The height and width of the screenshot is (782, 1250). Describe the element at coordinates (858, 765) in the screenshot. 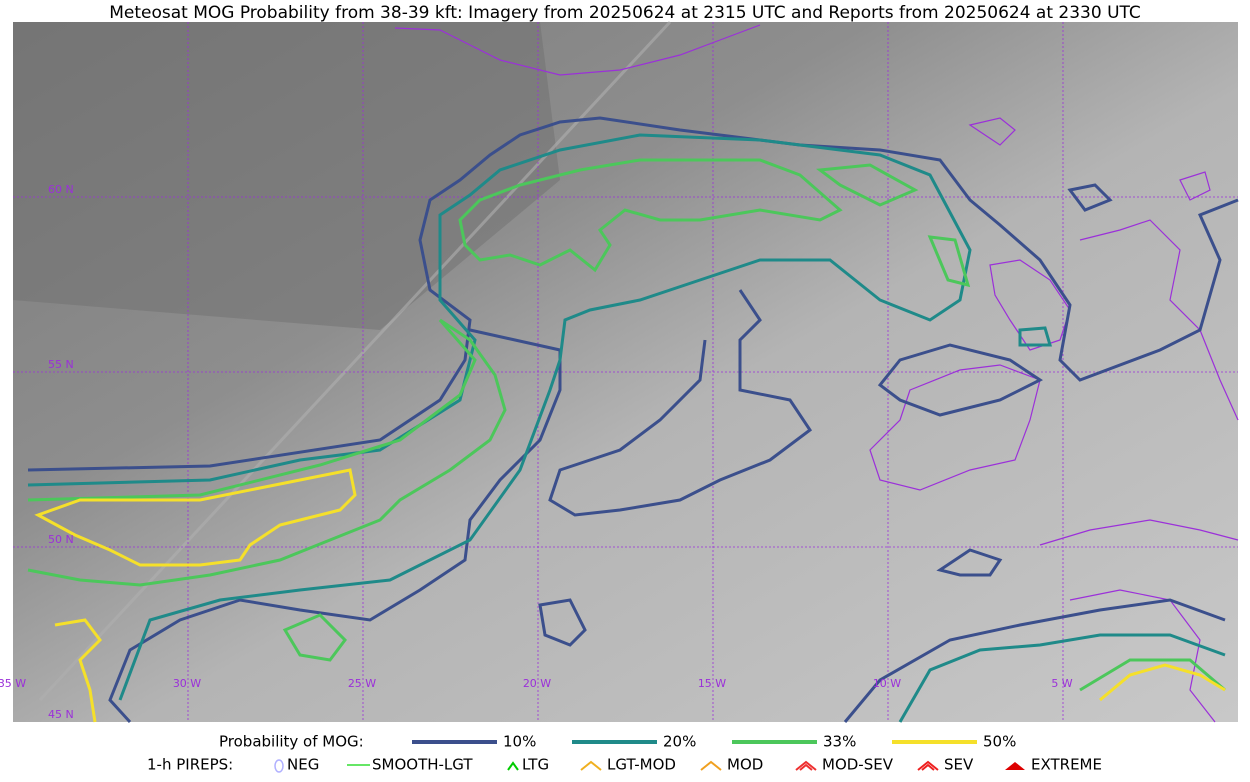

I see `legend-entry: MOD-SEV` at that location.